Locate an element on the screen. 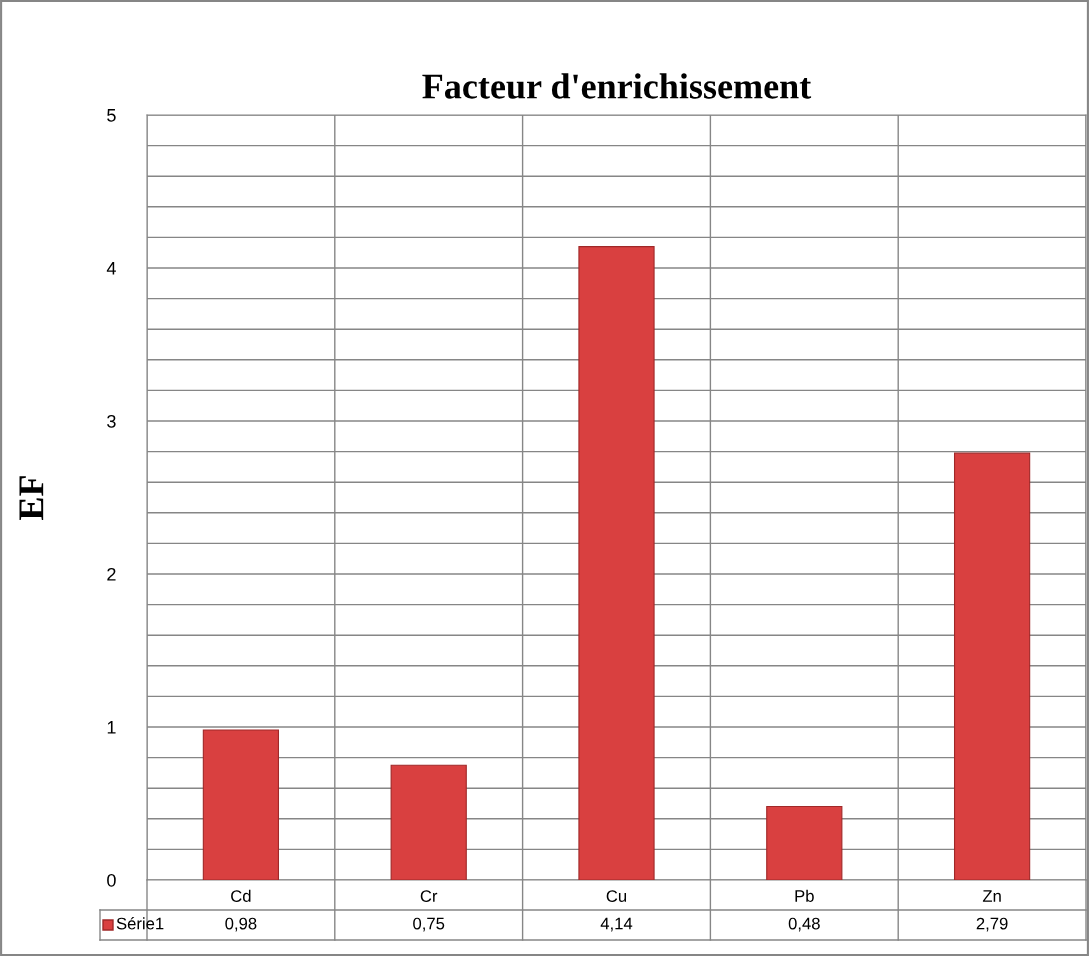  y-tick-label: 3 is located at coordinates (111, 421).